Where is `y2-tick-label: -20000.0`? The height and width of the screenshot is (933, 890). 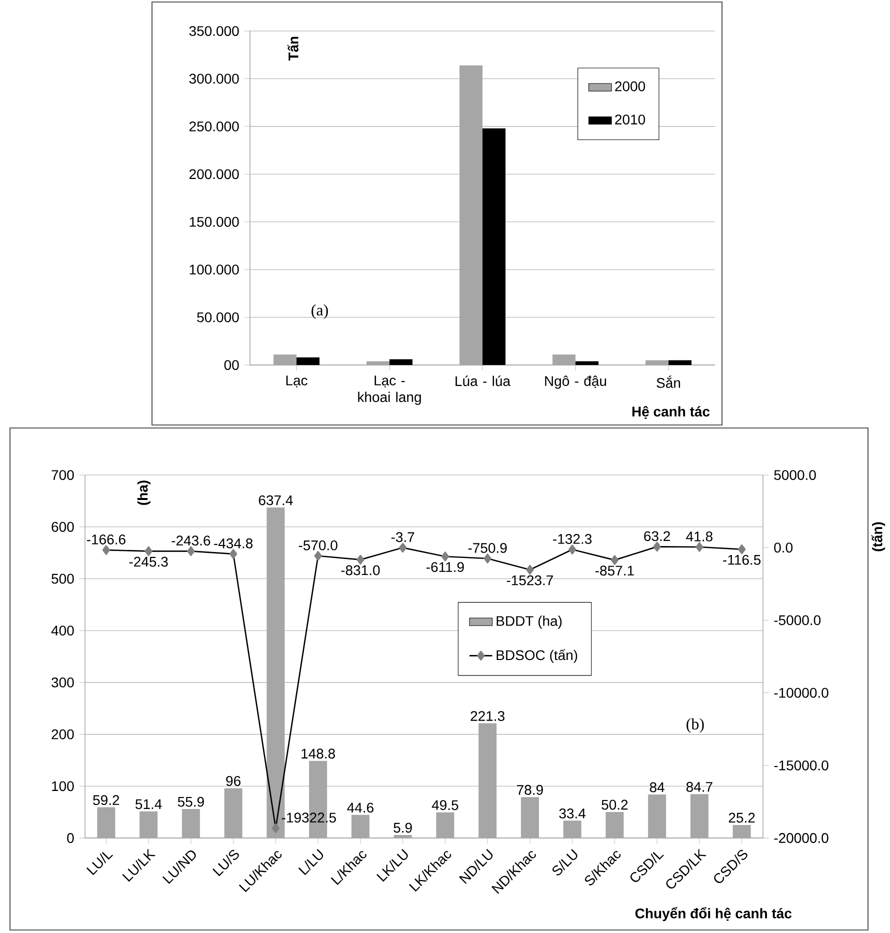
y2-tick-label: -20000.0 is located at coordinates (801, 838).